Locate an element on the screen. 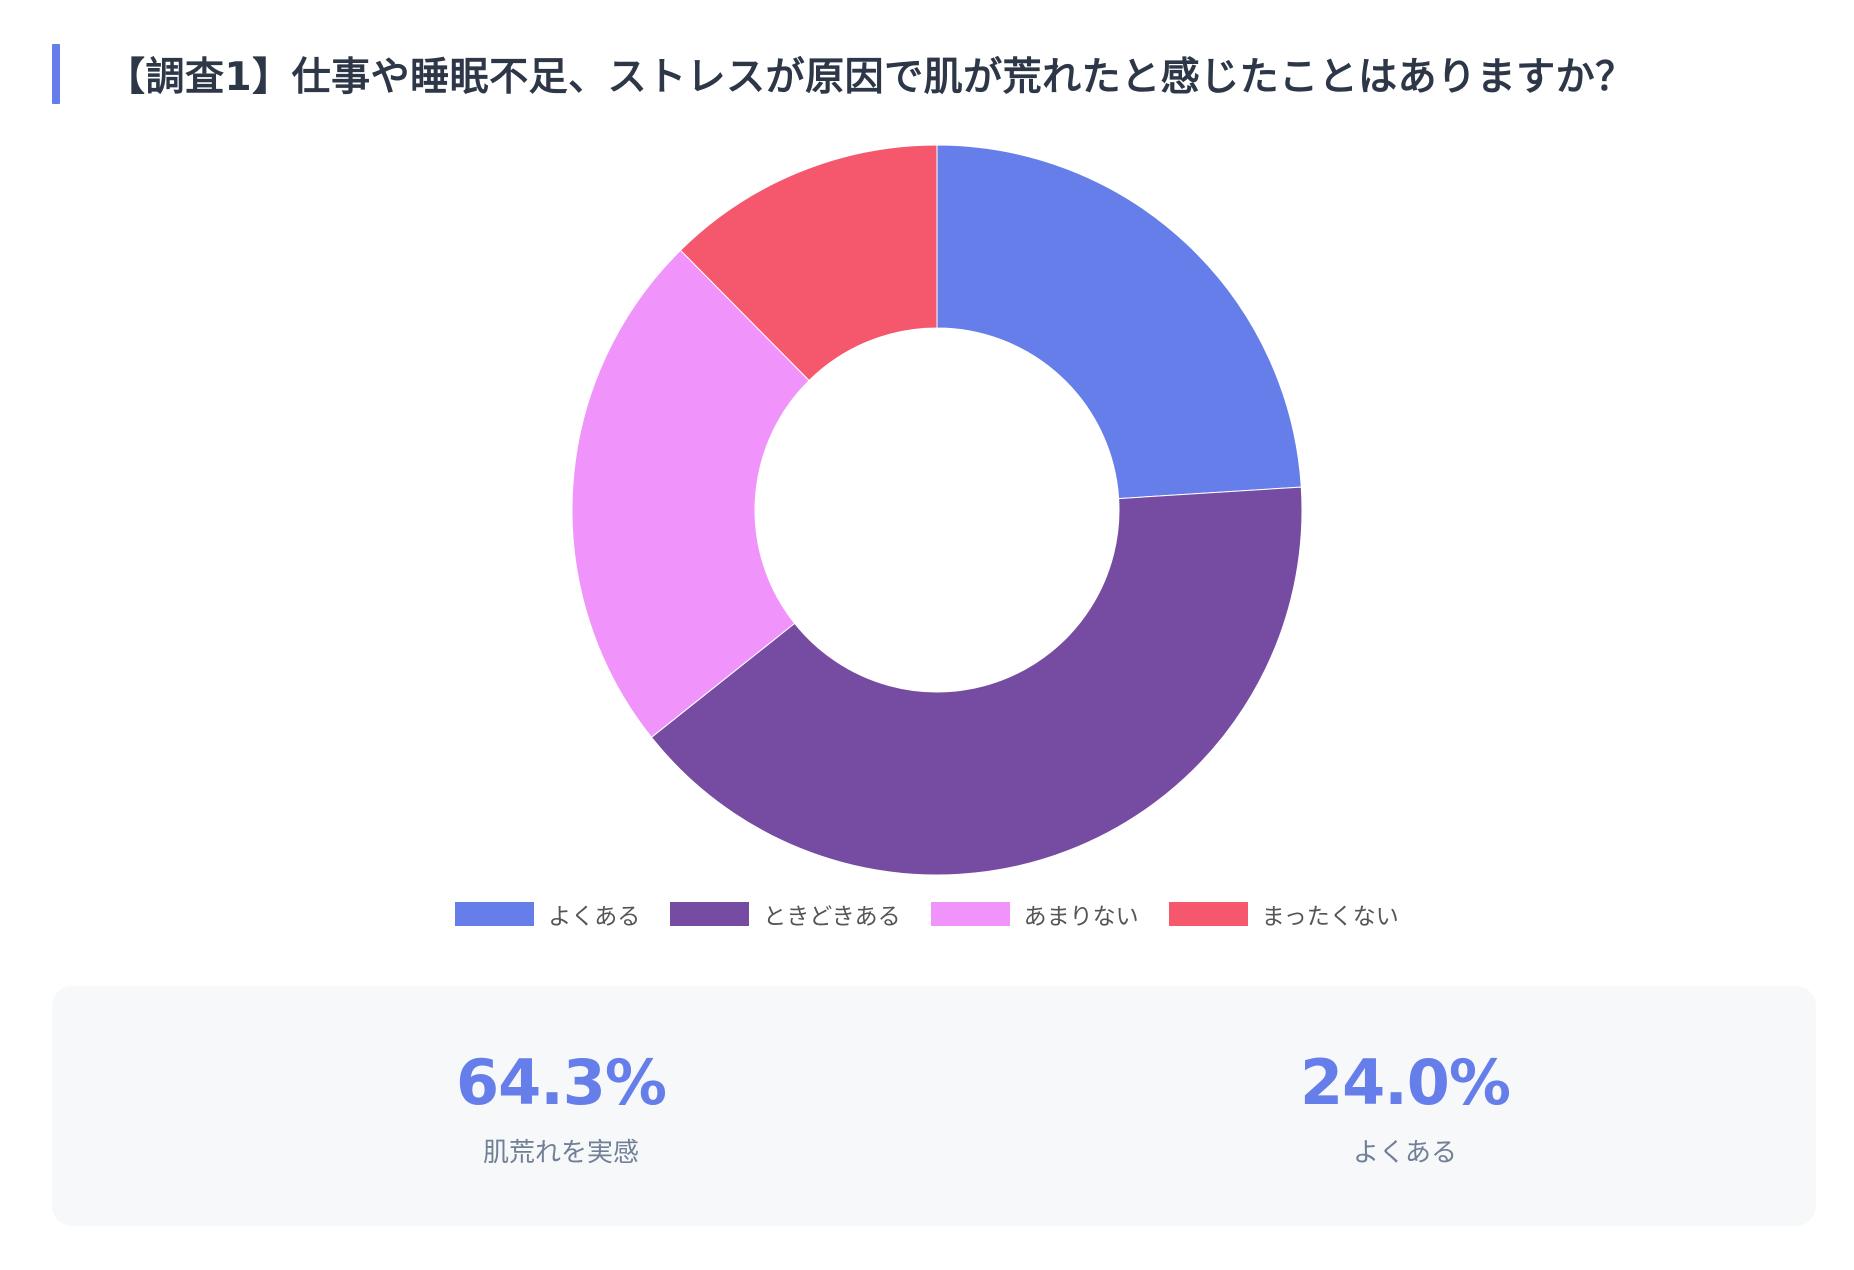  stat-value: 64.3% is located at coordinates (561, 1082).